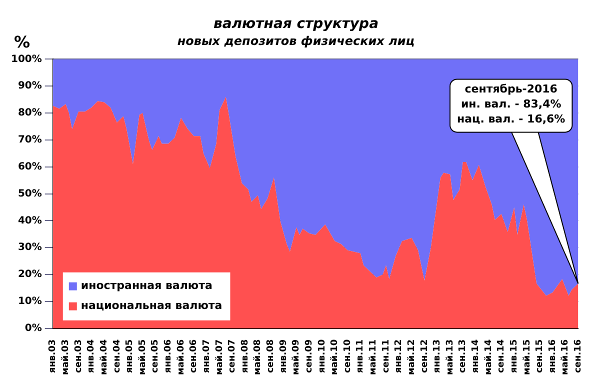  What do you see at coordinates (194, 356) in the screenshot?
I see `x-tick-label: сен.06` at bounding box center [194, 356].